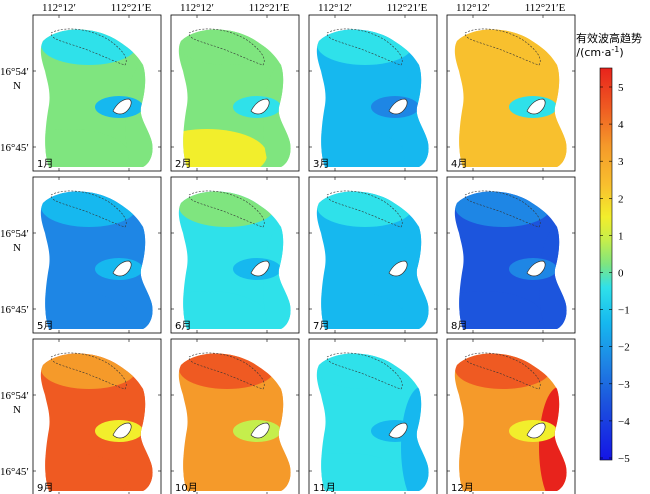  Describe the element at coordinates (373, 416) in the screenshot. I see `month-panel: 11月` at that location.